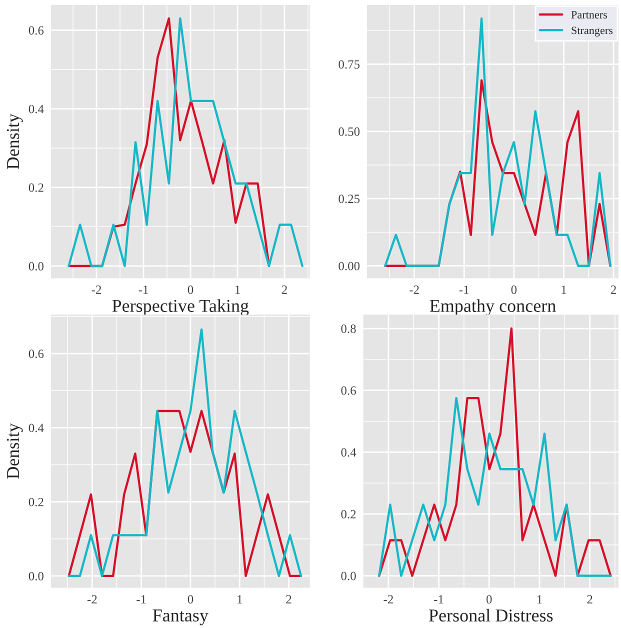 Image resolution: width=621 pixels, height=628 pixels. What do you see at coordinates (180, 307) in the screenshot?
I see `x-axis-title: Perspective Taking` at bounding box center [180, 307].